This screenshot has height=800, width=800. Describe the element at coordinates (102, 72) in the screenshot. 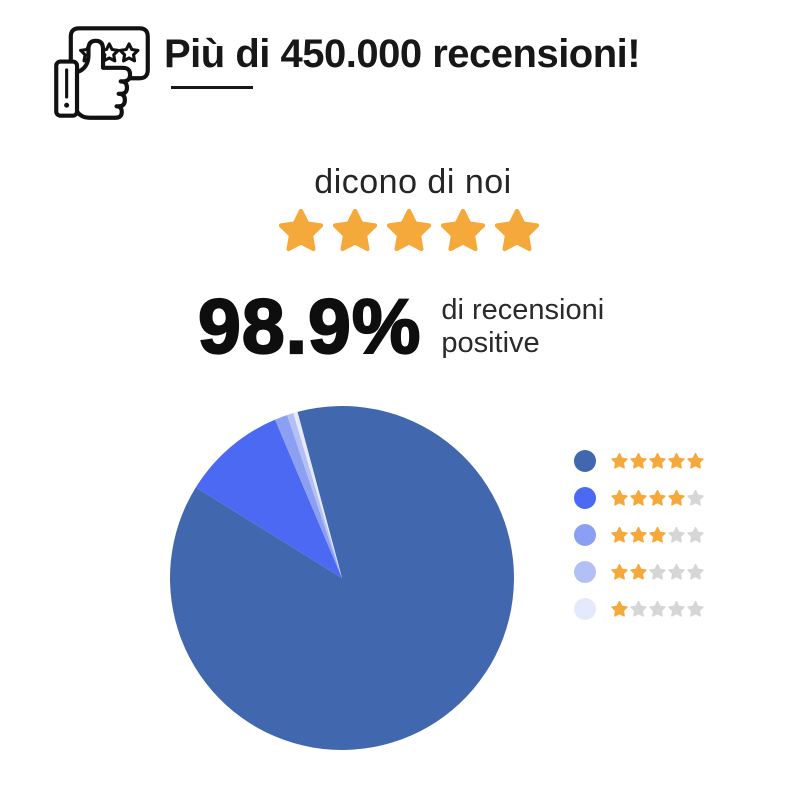

I see `reviews-thumbs-up-icon` at that location.